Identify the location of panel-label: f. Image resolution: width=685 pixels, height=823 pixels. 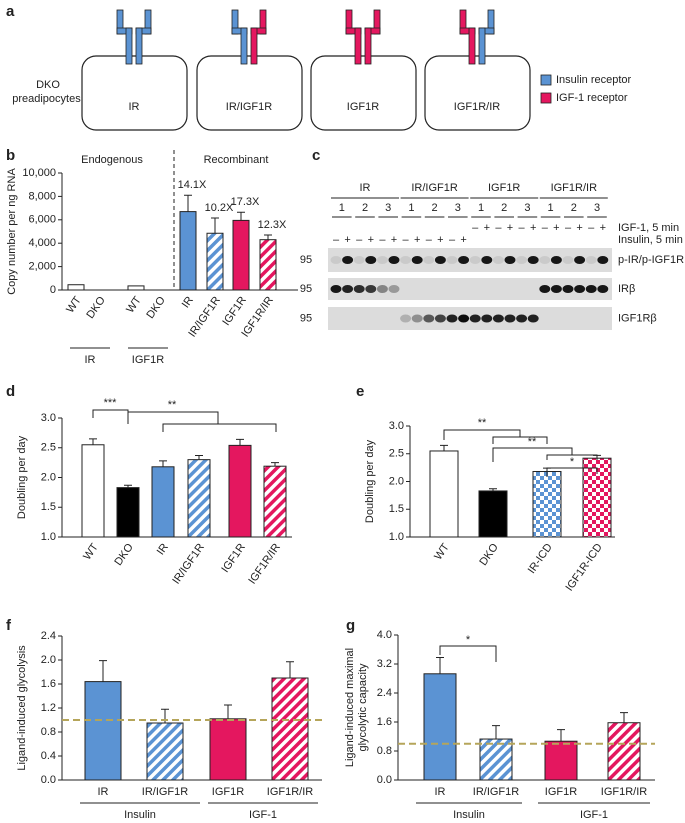
(9, 625).